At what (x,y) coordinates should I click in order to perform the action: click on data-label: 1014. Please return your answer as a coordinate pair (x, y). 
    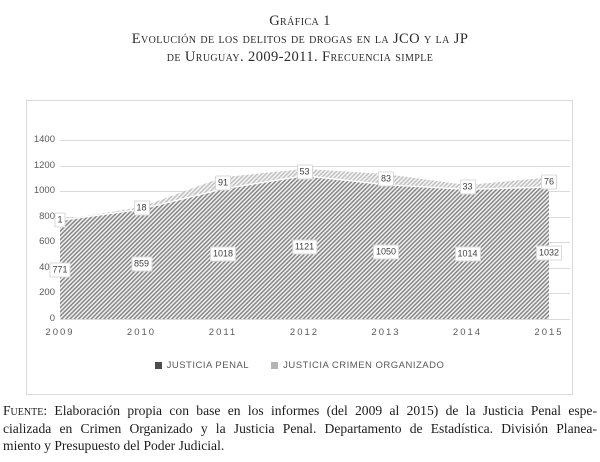
    Looking at the image, I should click on (467, 254).